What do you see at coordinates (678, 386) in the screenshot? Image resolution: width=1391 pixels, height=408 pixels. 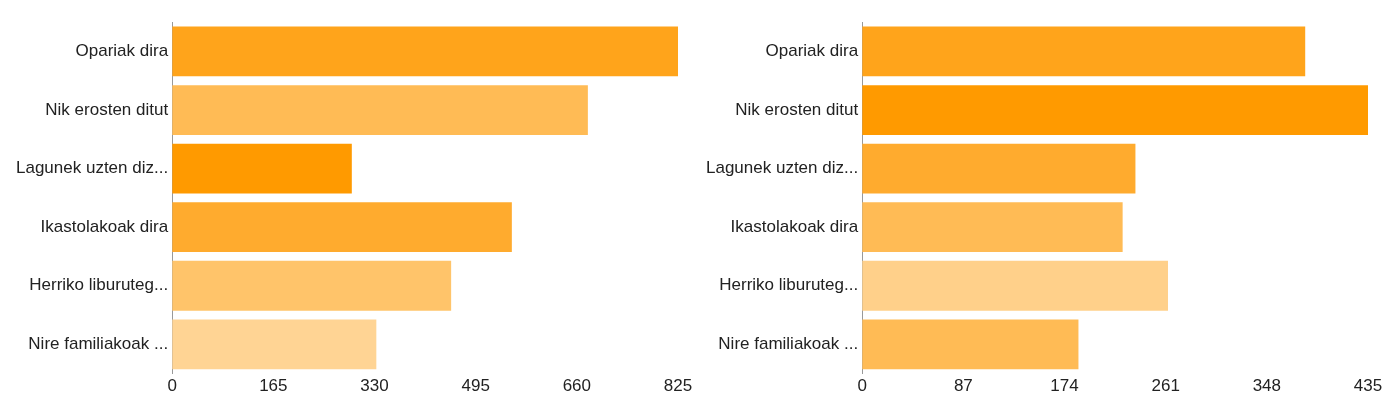 I see `x-tick-label: 825` at bounding box center [678, 386].